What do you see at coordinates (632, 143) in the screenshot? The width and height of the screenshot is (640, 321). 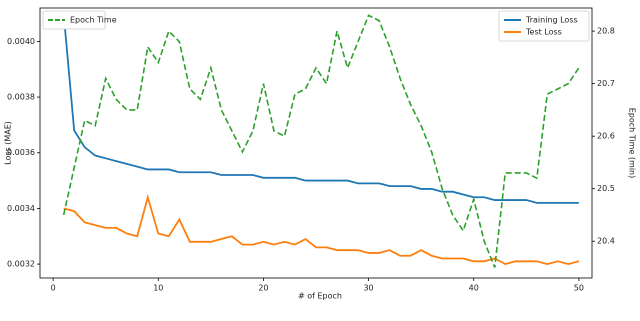 I see `y2-axis-label: Epoch Time (min)` at bounding box center [632, 143].